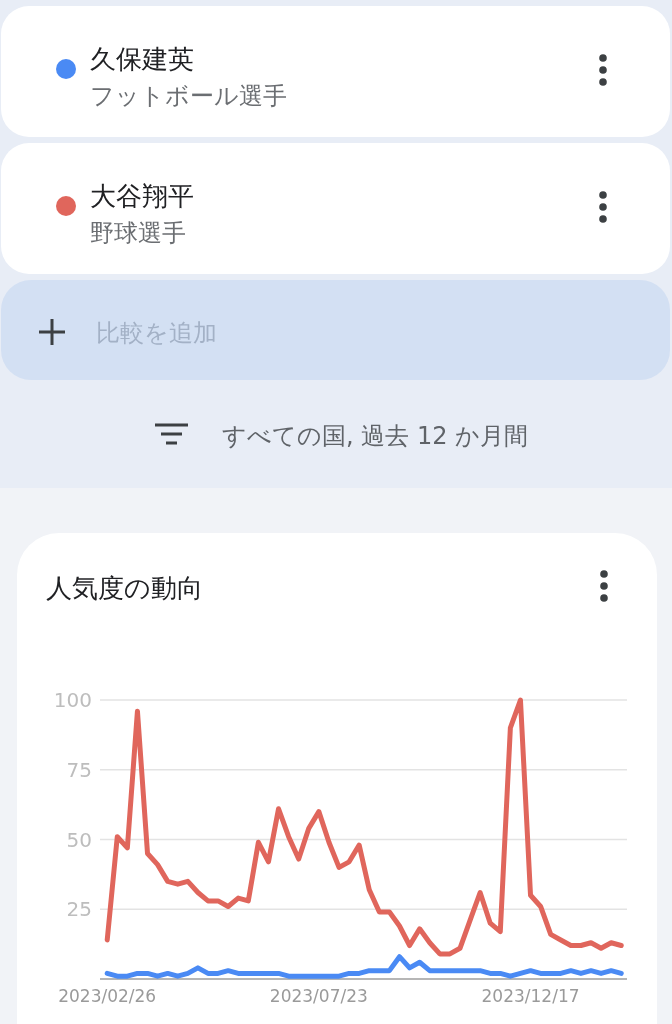  Describe the element at coordinates (79, 909) in the screenshot. I see `y-tick-label: 25` at that location.